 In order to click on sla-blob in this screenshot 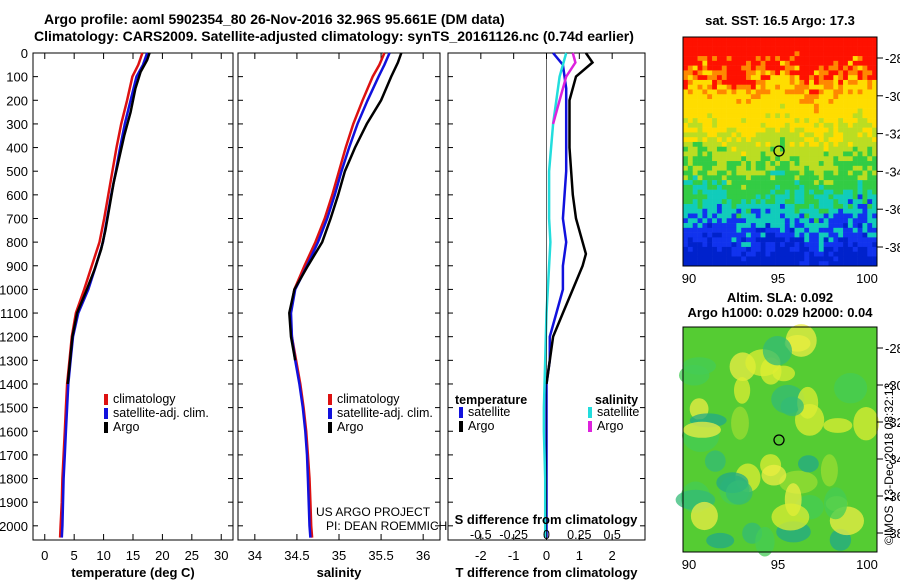, I will do `click(742, 390)`.